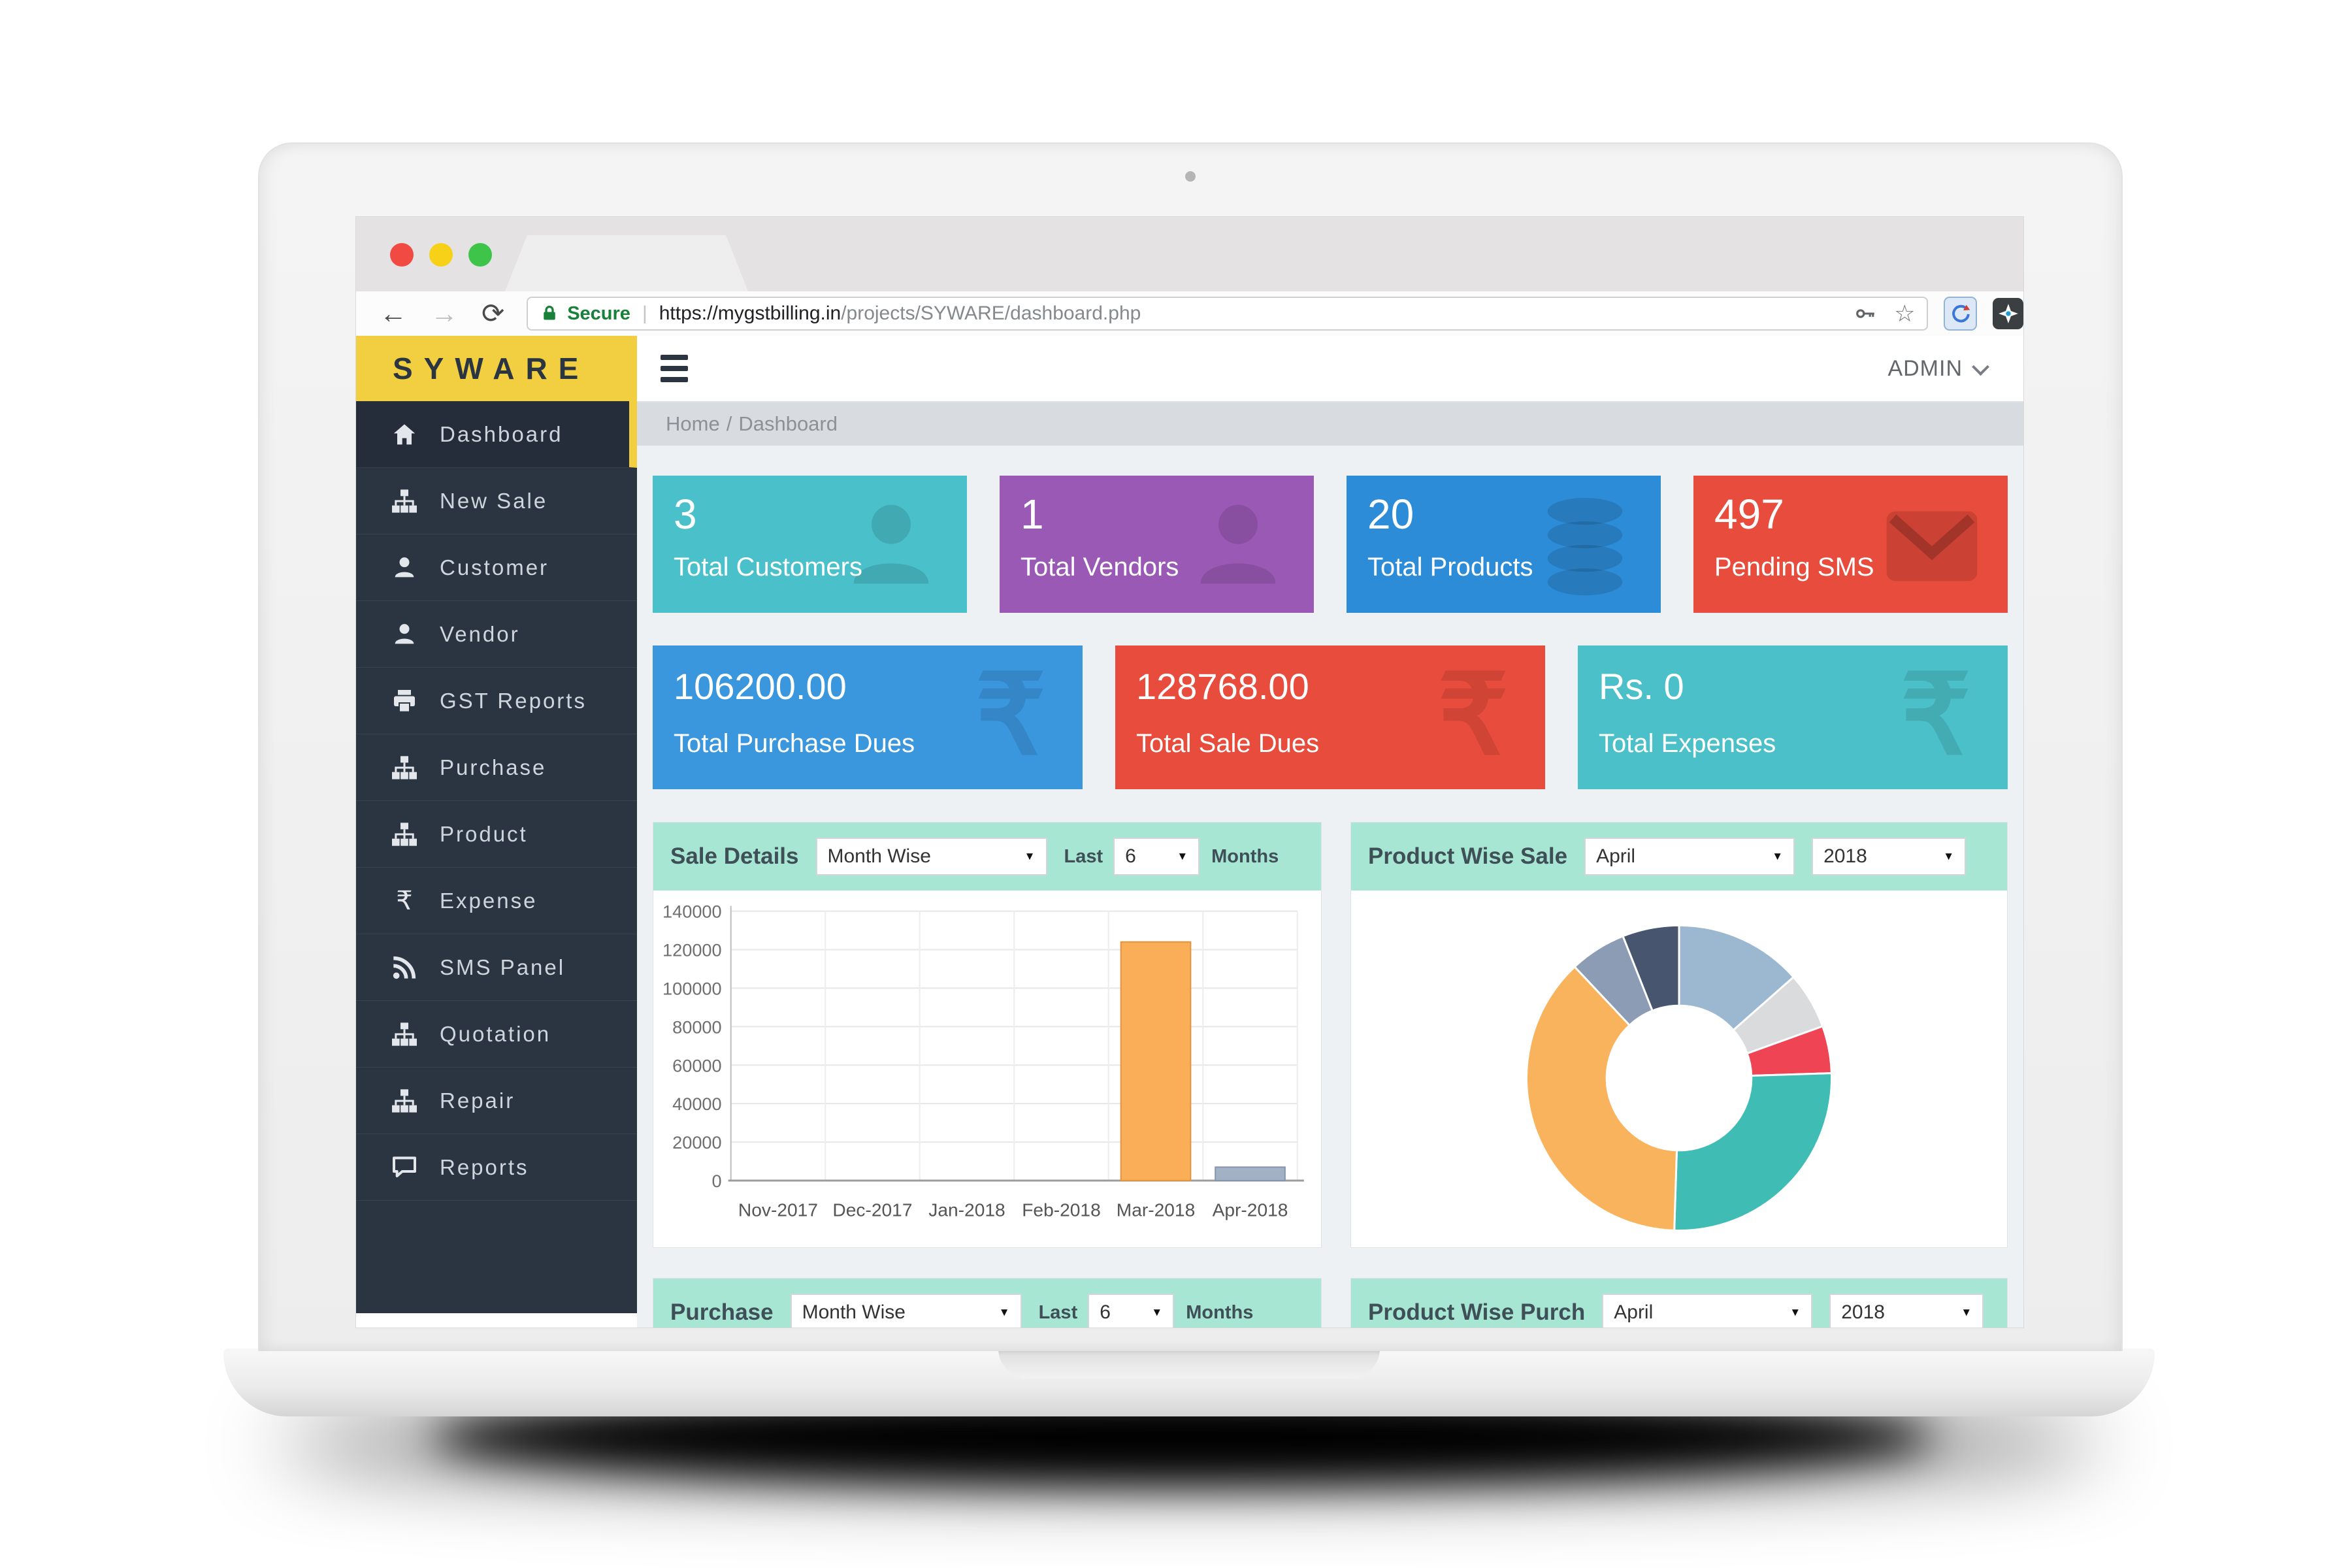 The image size is (2352, 1568). Describe the element at coordinates (966, 1210) in the screenshot. I see `svg-text: Jan-2018` at that location.